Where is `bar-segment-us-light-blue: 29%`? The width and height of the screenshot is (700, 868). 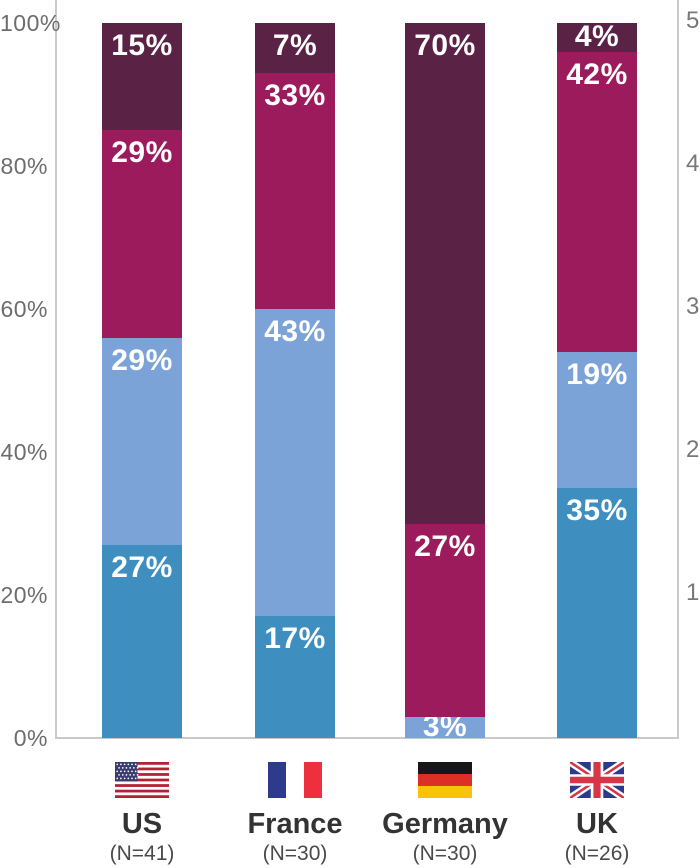
bar-segment-us-light-blue: 29% is located at coordinates (142, 441).